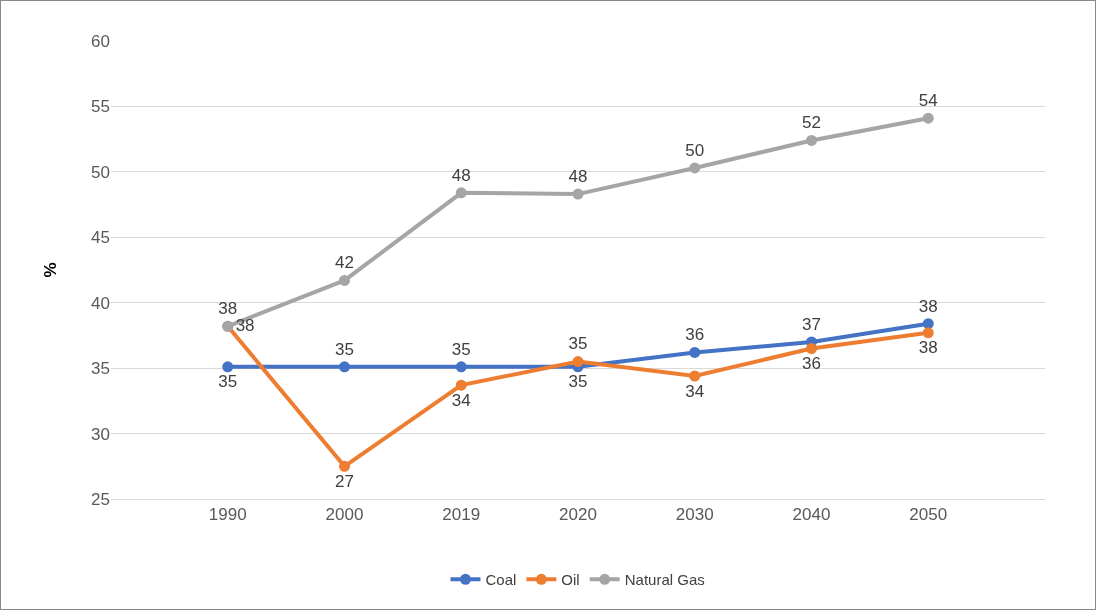 This screenshot has width=1096, height=610. Describe the element at coordinates (100, 499) in the screenshot. I see `y-tick-label: 25` at that location.